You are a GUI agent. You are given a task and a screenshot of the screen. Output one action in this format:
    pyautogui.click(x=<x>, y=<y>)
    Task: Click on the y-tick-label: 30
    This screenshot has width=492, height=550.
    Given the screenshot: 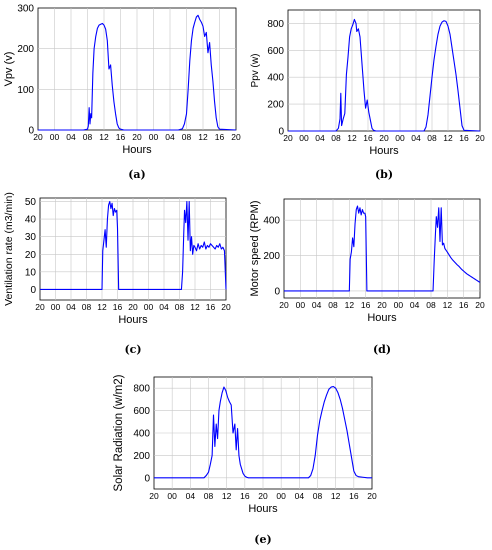 What is the action you would take?
    pyautogui.click(x=31, y=237)
    